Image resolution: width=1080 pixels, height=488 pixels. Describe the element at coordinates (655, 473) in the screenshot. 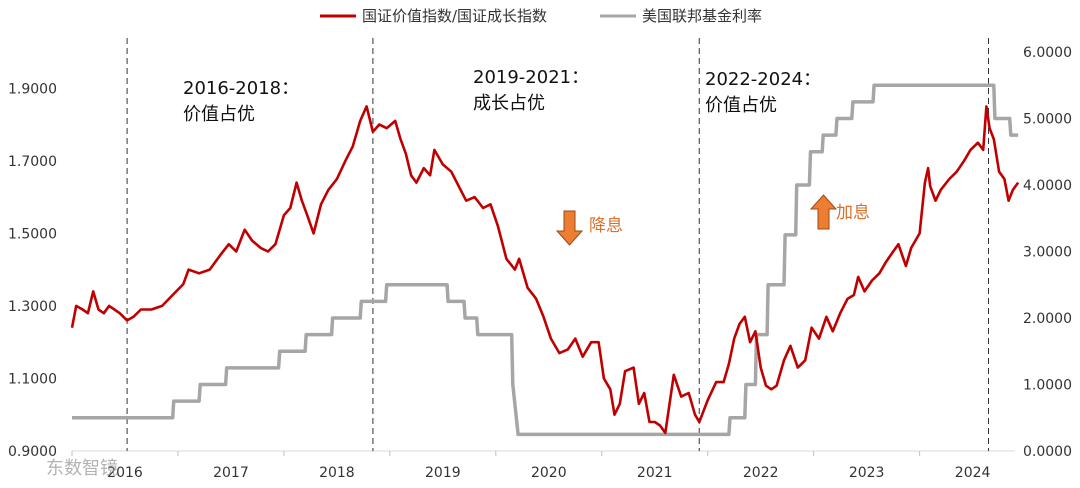

I see `x-tick-label-5: 2021` at that location.